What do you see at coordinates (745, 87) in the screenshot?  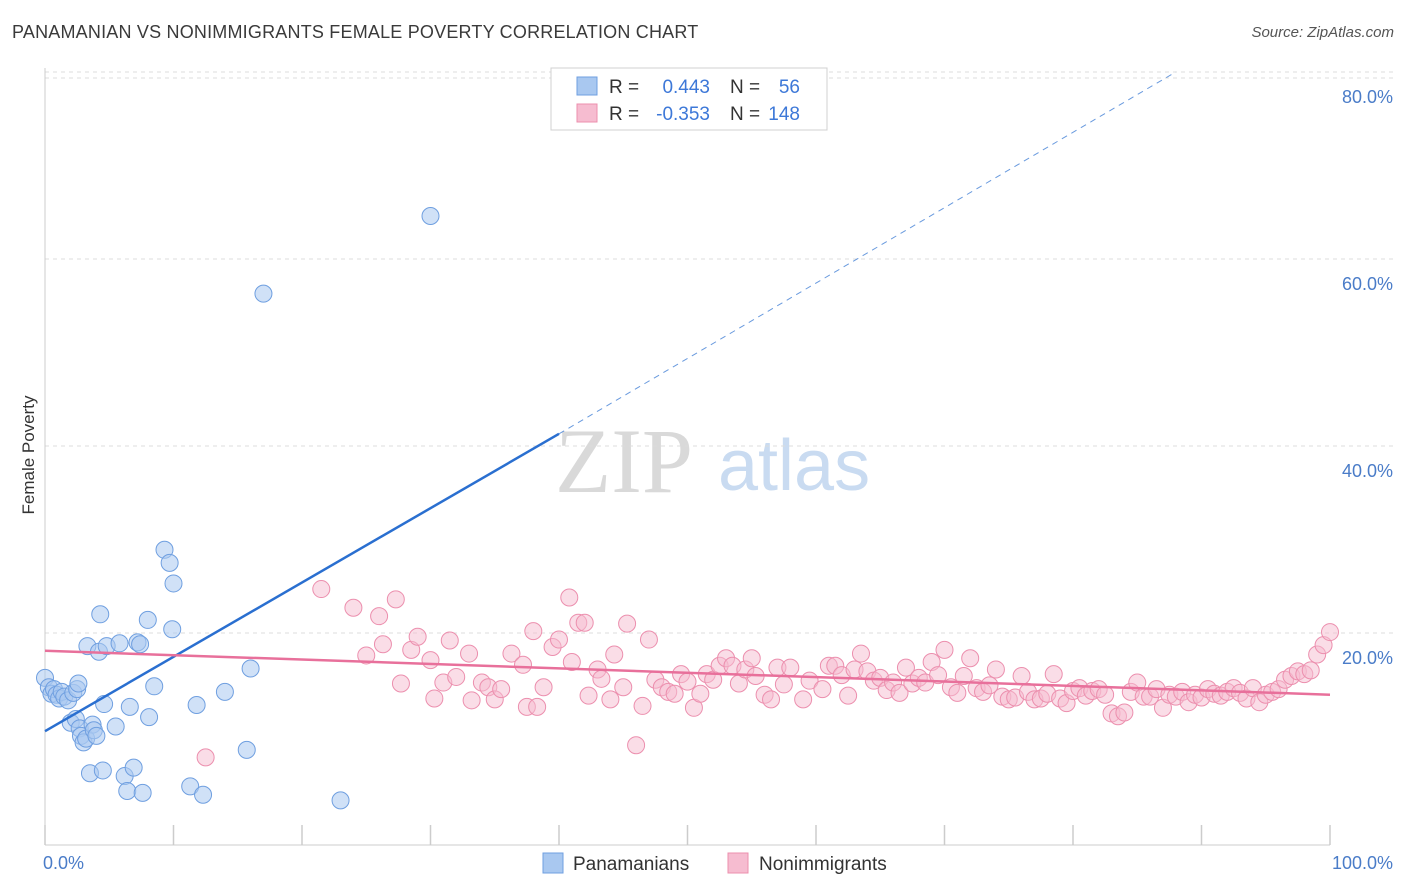 I see `legend-n-label-1: N =` at bounding box center [745, 87].